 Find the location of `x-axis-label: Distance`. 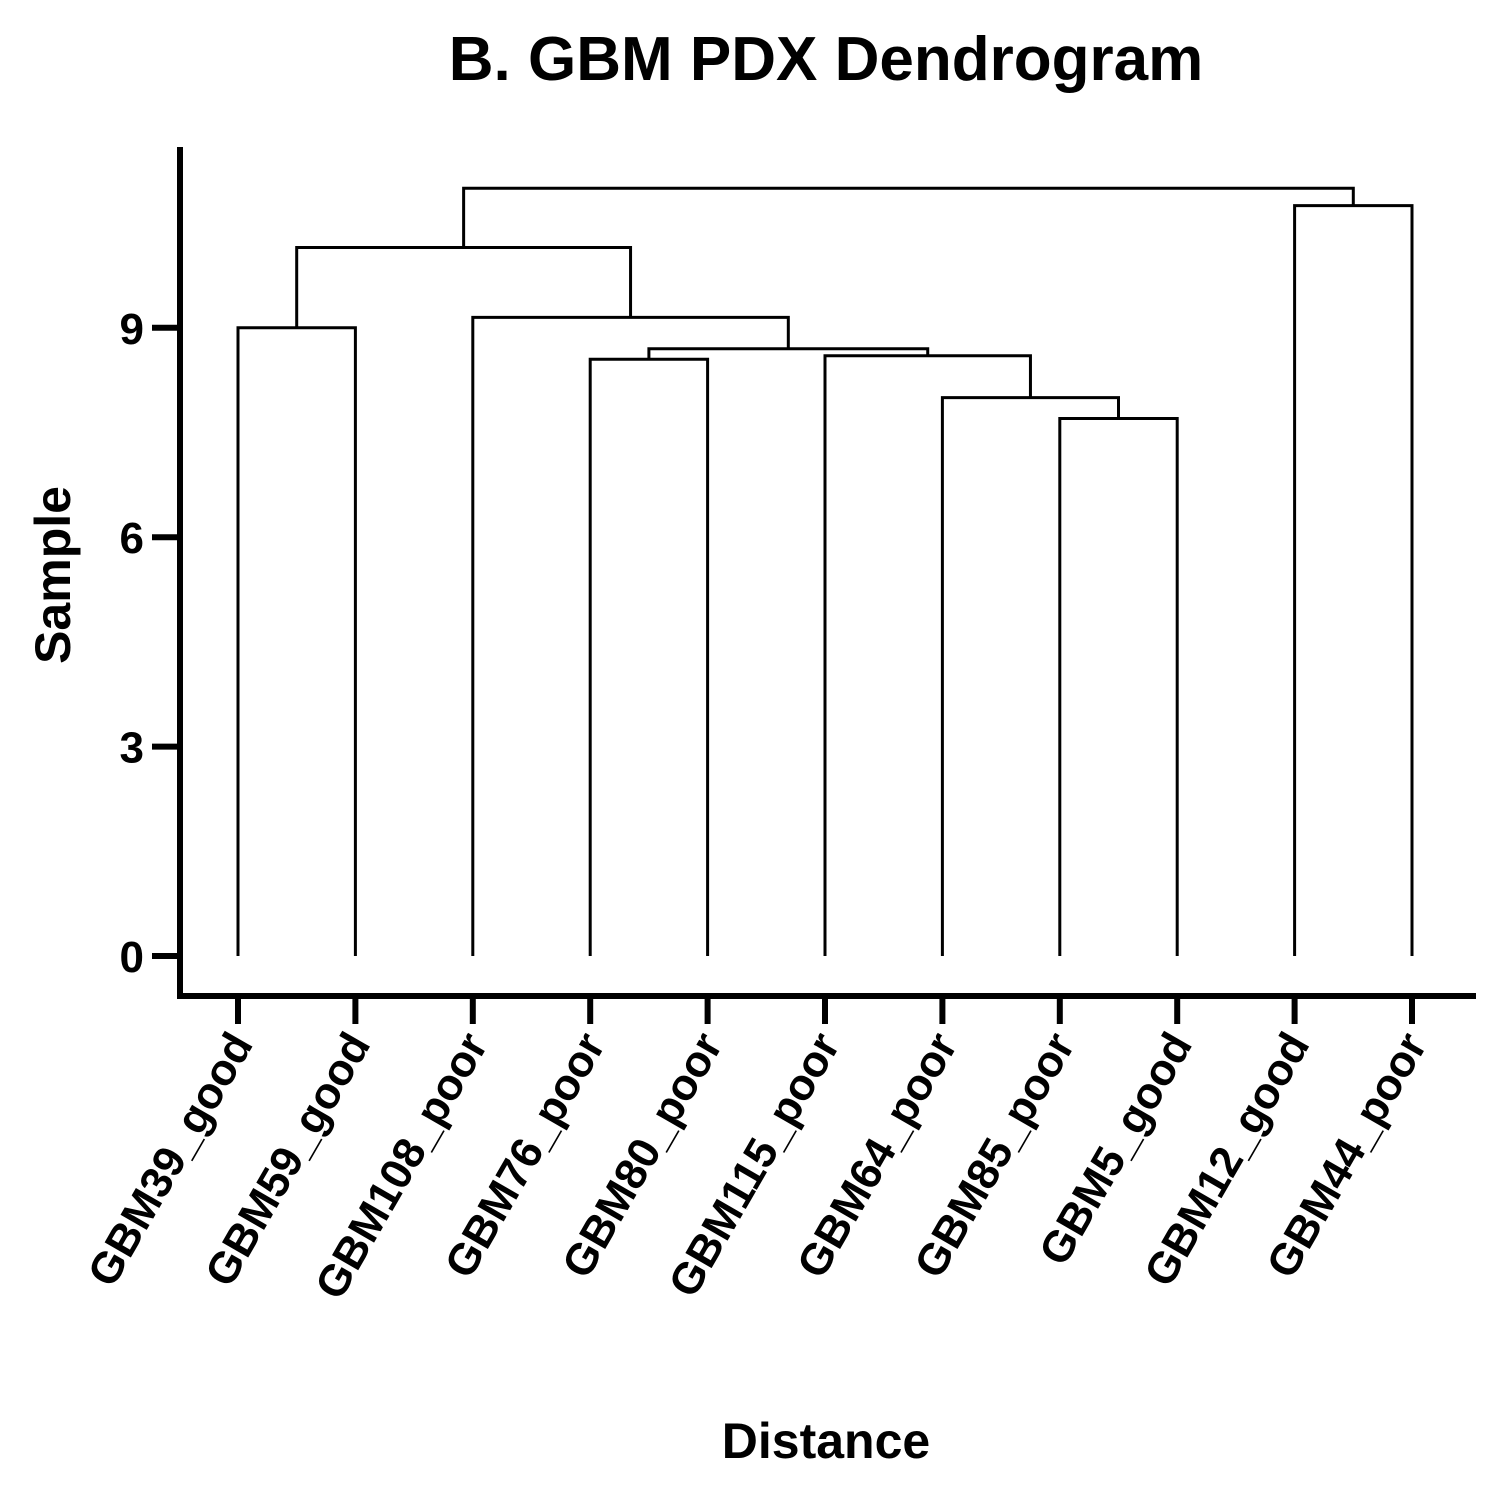

x-axis-label: Distance is located at coordinates (826, 1441).